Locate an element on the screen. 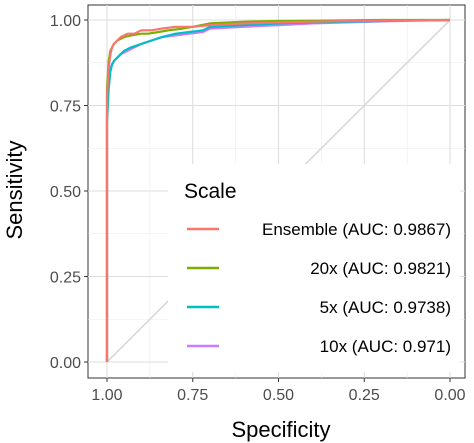 The image size is (474, 443). x-axis-ticks: 1.00 0.75 0.50 0.25 0.00 is located at coordinates (278, 391).